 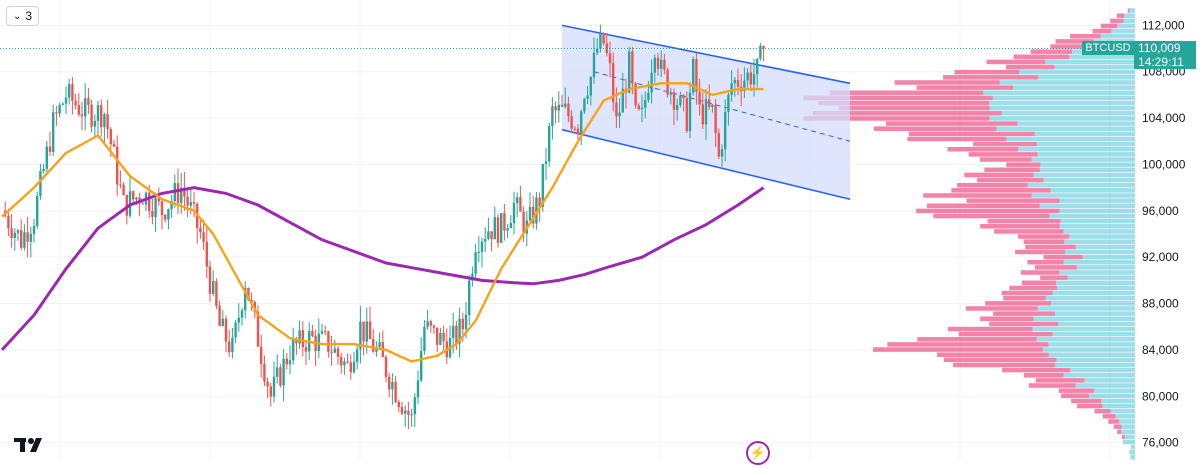 What do you see at coordinates (706, 164) in the screenshot?
I see `channel-lower-line` at bounding box center [706, 164].